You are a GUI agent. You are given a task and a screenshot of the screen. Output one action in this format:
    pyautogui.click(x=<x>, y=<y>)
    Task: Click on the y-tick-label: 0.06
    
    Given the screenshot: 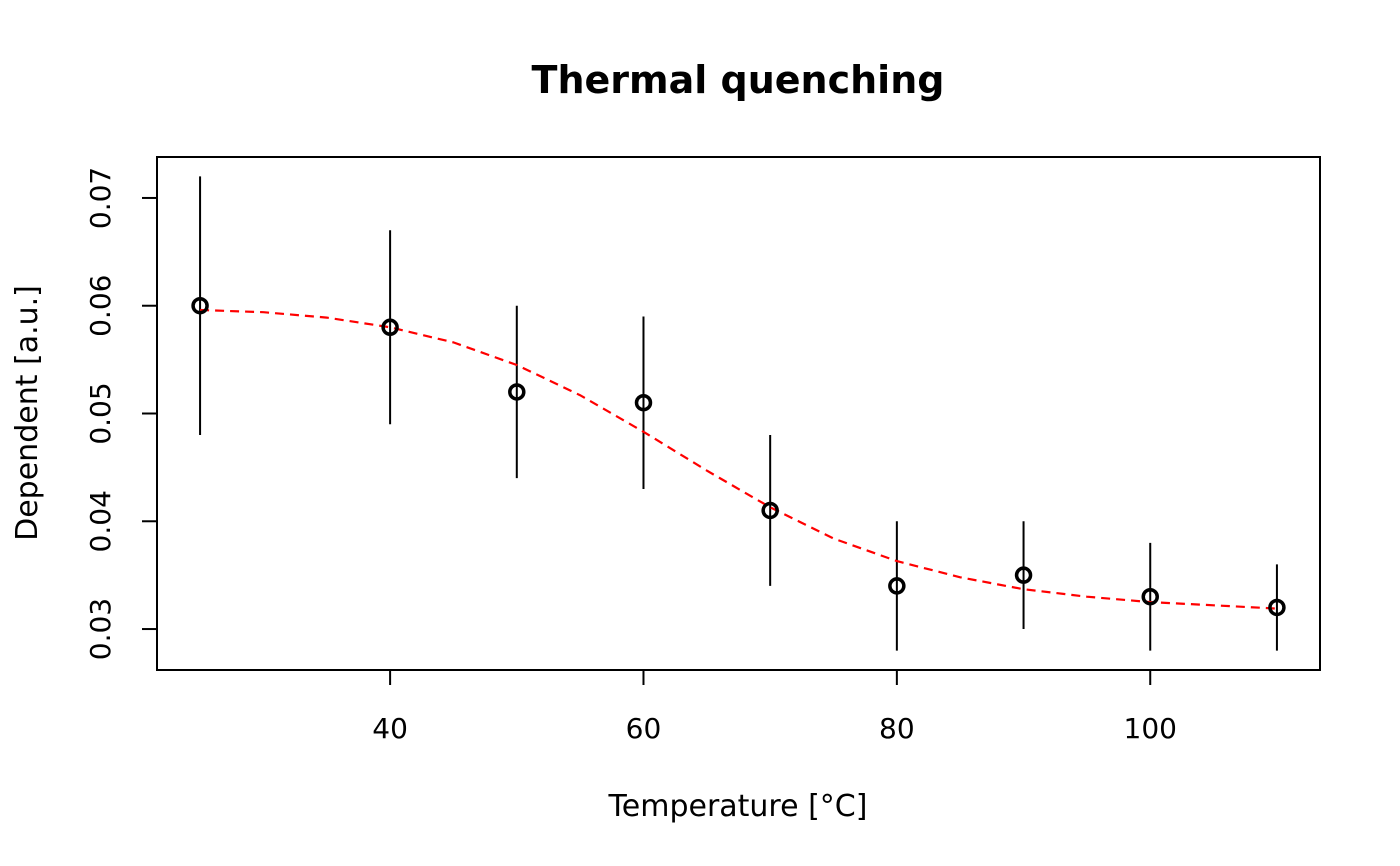 What is the action you would take?
    pyautogui.click(x=100, y=306)
    